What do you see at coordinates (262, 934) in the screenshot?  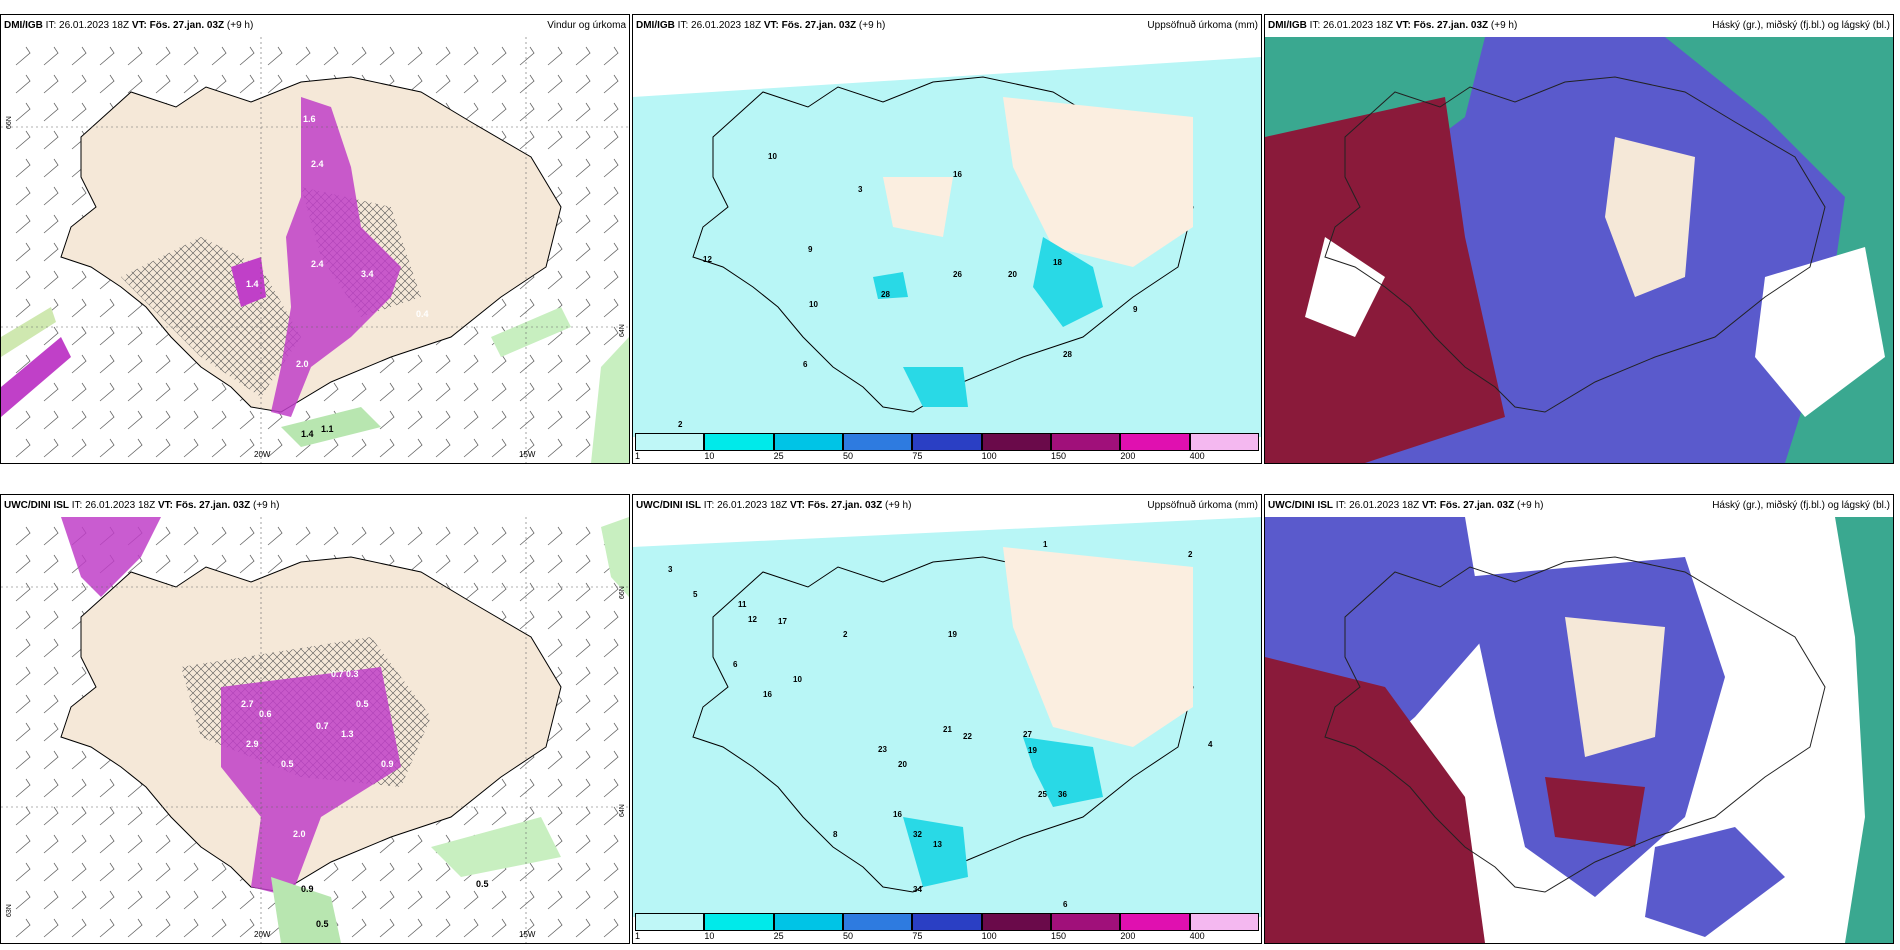 I see `lon-label-20w: 20W` at bounding box center [262, 934].